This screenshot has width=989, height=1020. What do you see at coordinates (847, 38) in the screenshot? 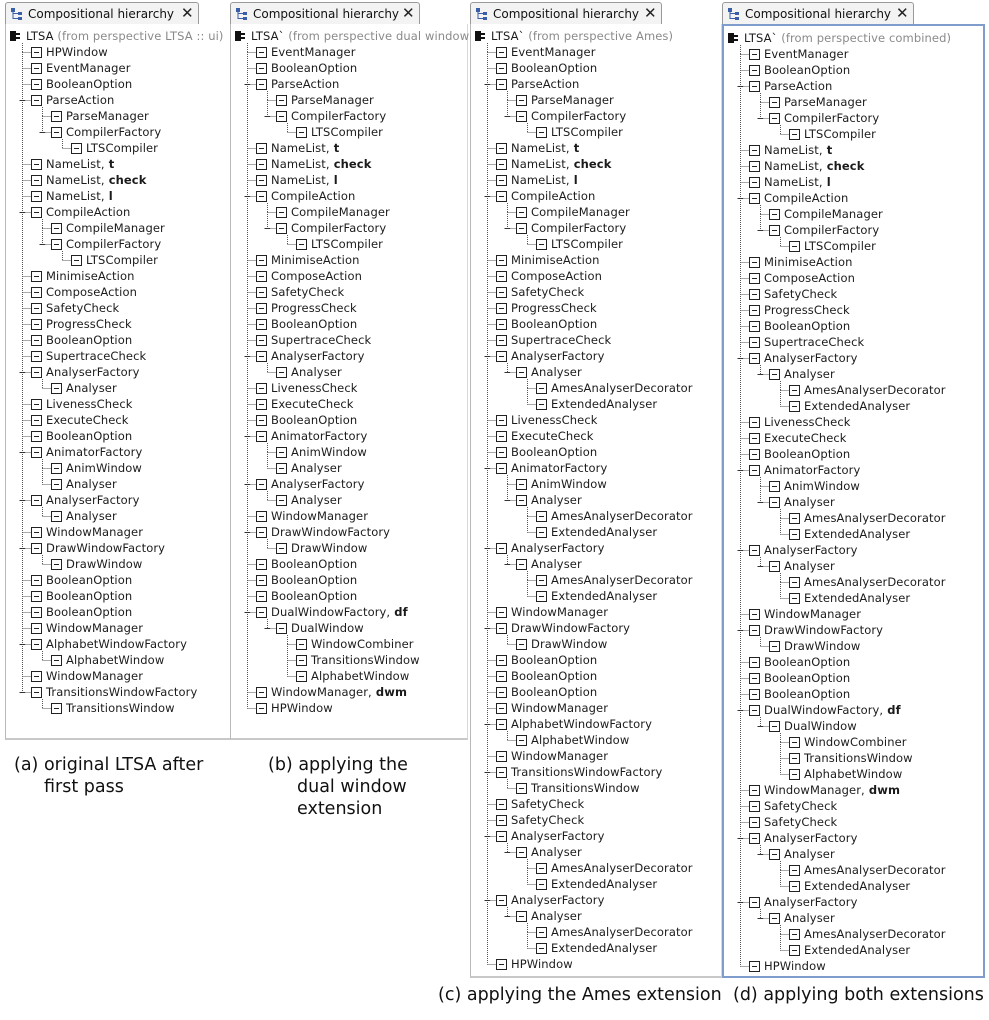
I see `tree-root: LTSA` (from perspective combined)` at bounding box center [847, 38].